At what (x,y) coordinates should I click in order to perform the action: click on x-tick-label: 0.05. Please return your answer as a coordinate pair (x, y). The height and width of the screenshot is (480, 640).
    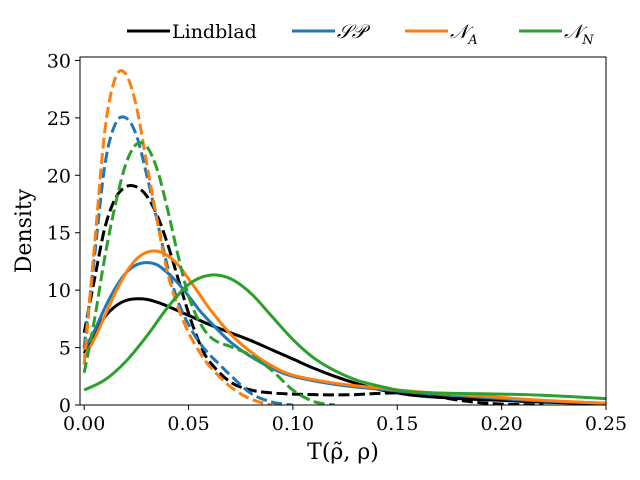
    Looking at the image, I should click on (188, 424).